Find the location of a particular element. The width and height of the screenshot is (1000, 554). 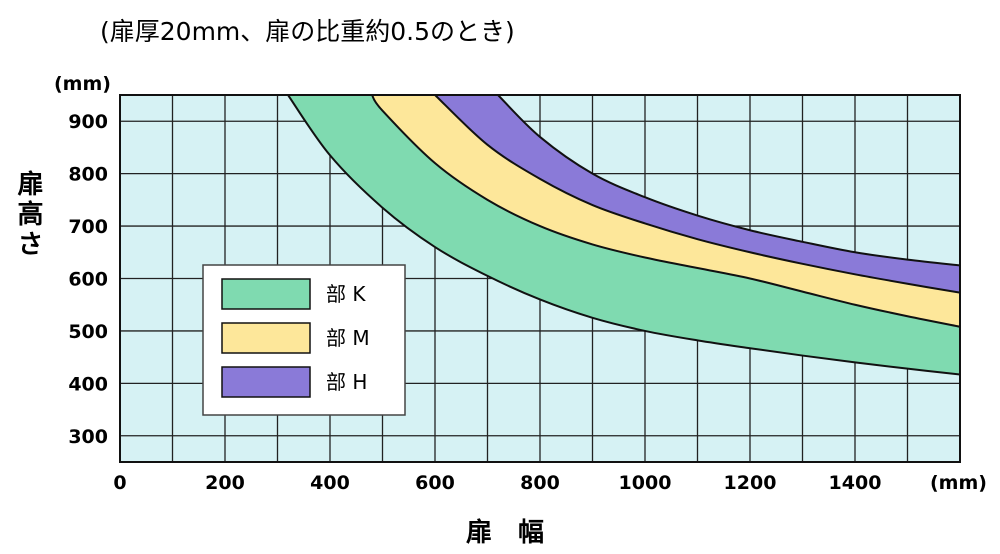

x-axis-label: 扉 幅 is located at coordinates (505, 533).